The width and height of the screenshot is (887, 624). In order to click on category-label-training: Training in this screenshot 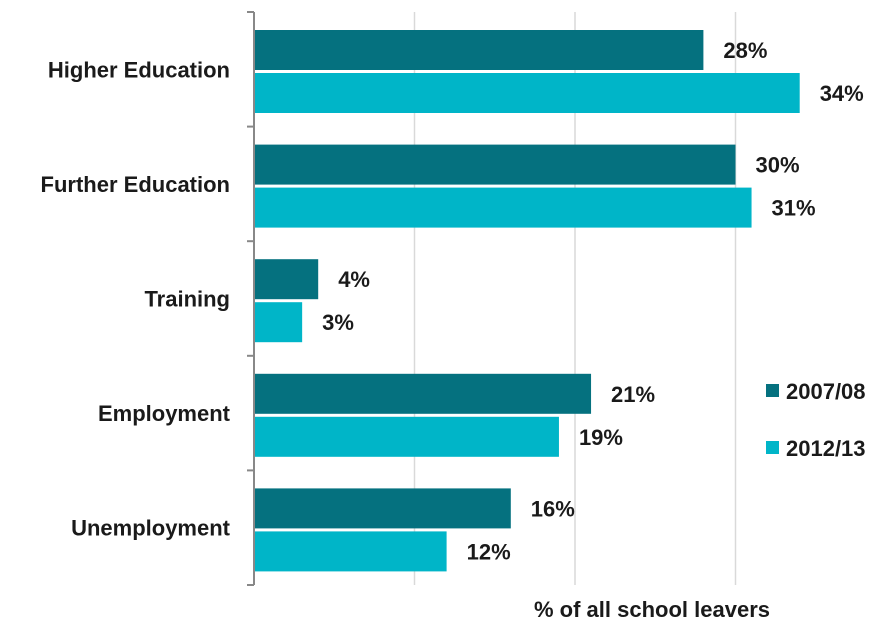, I will do `click(187, 299)`.